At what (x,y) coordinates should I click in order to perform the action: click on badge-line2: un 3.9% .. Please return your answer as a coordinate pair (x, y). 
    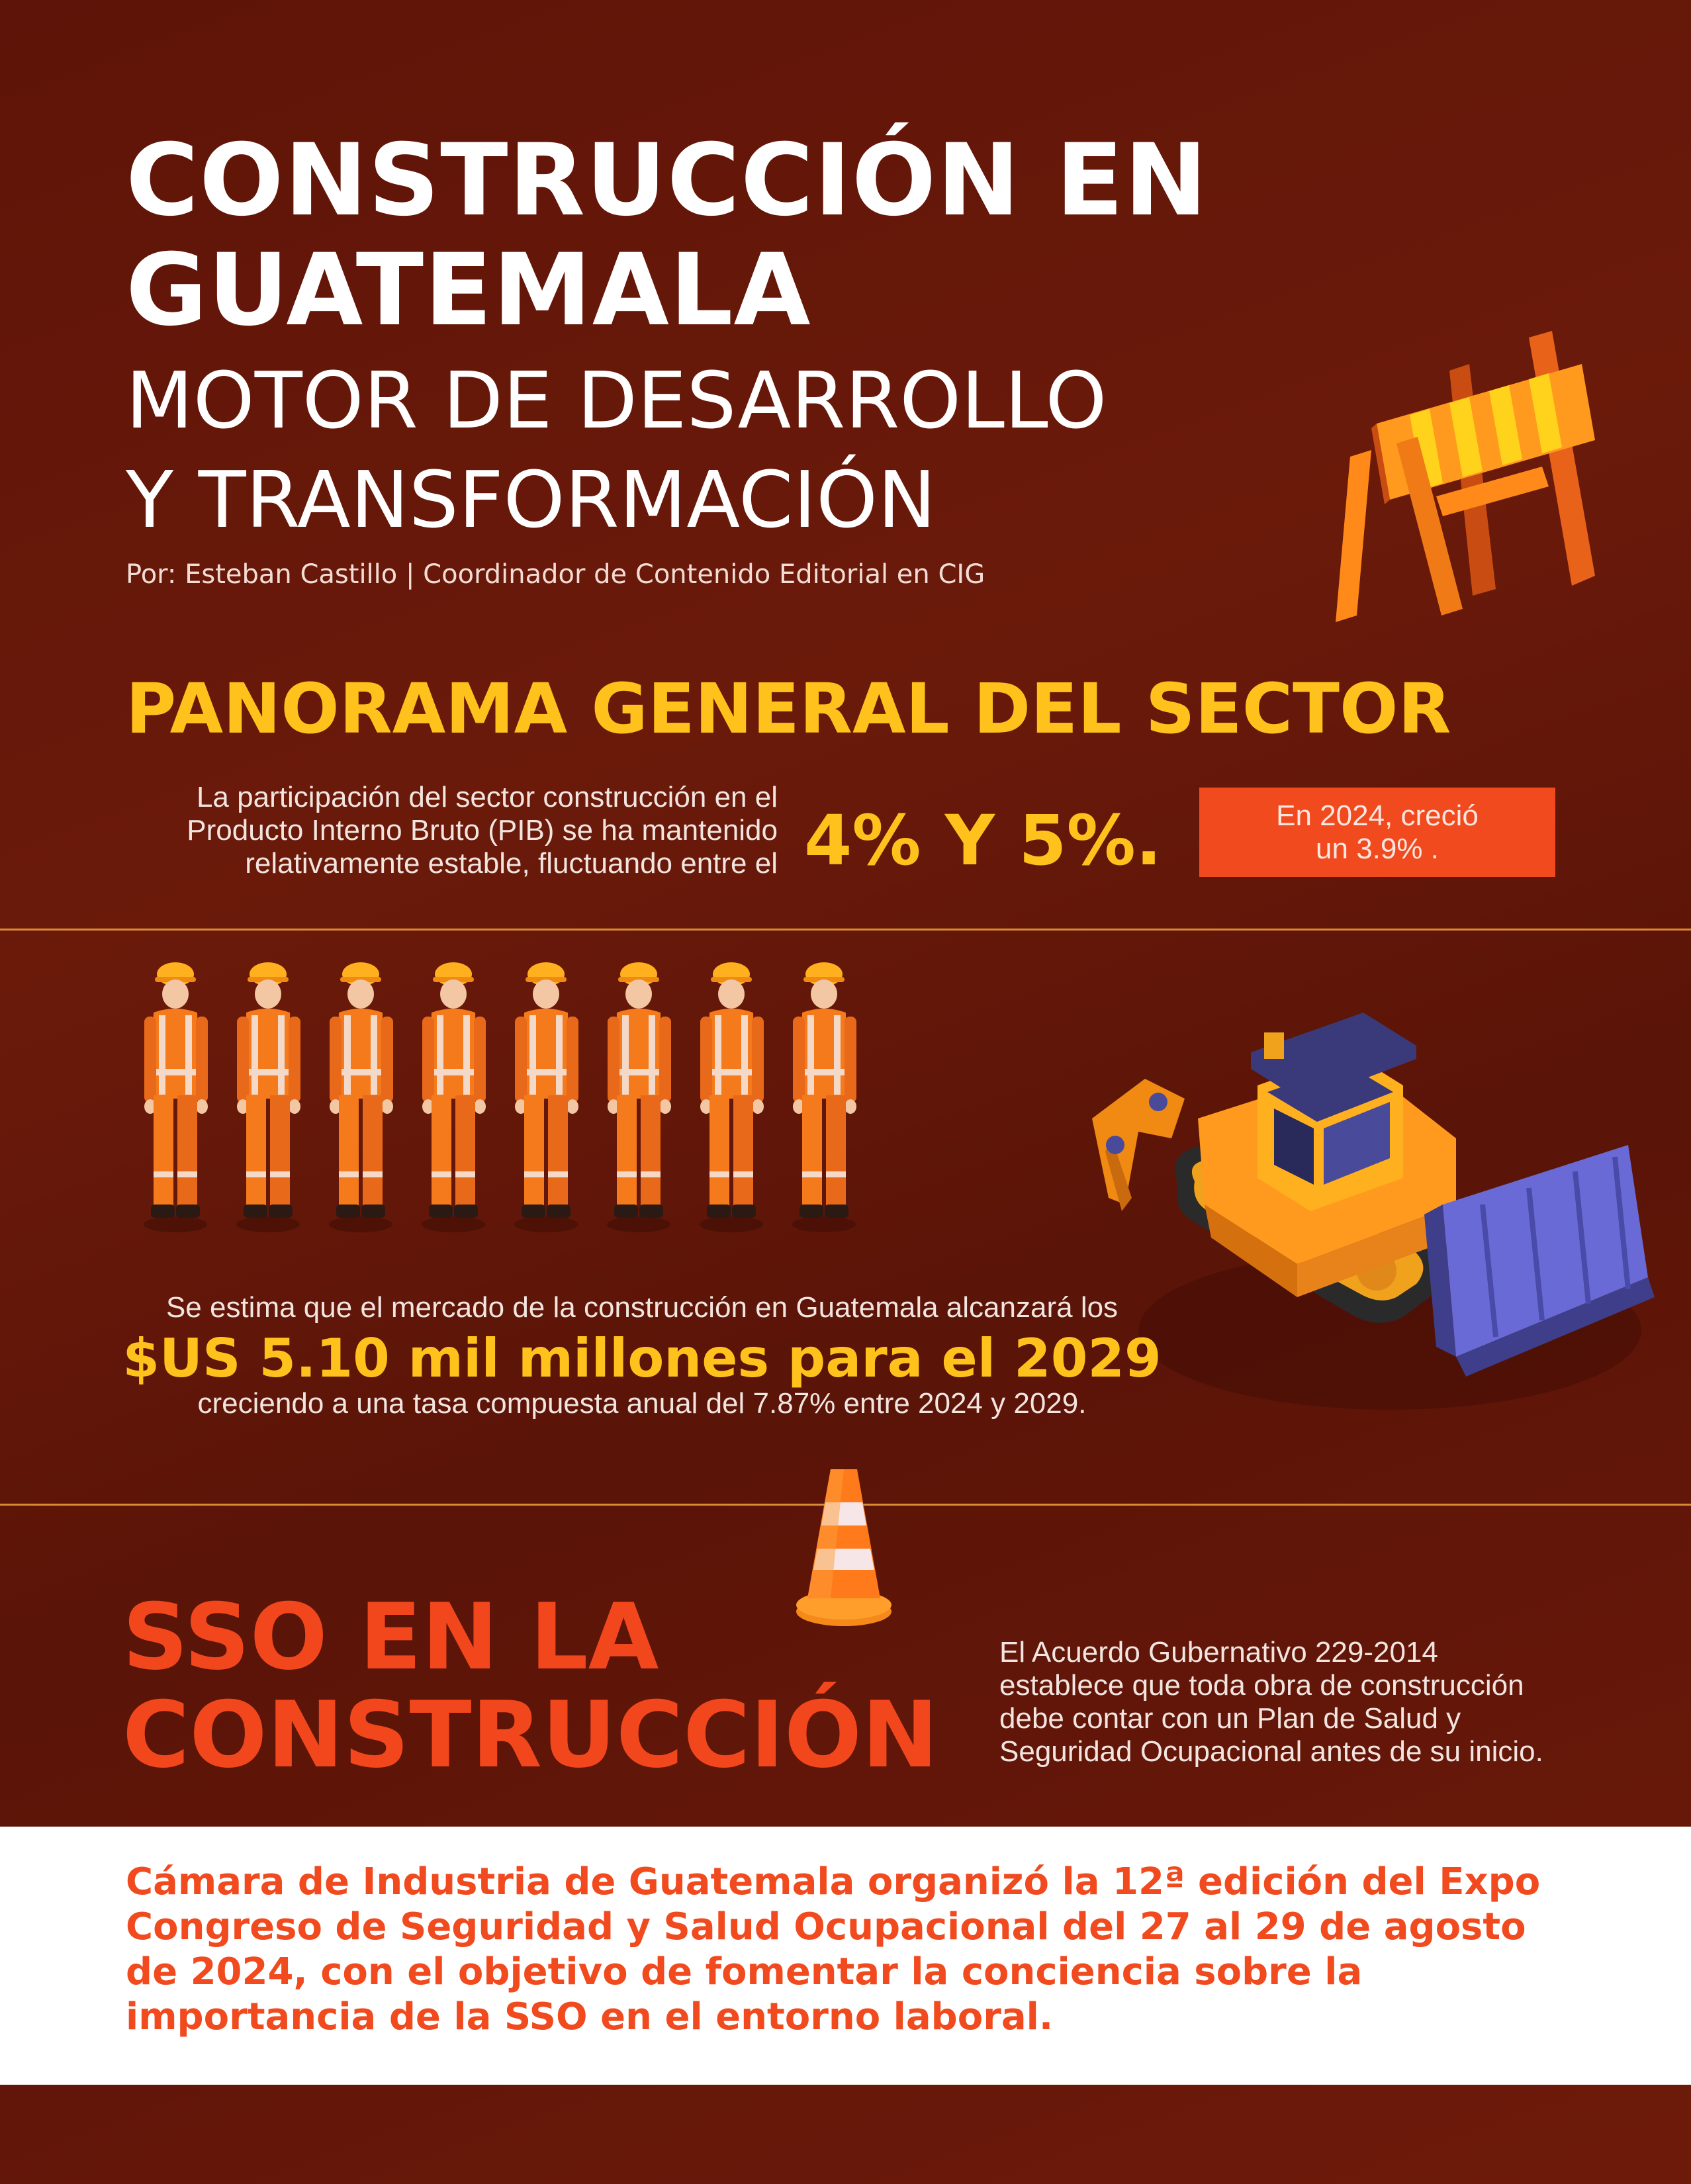
    Looking at the image, I should click on (1377, 849).